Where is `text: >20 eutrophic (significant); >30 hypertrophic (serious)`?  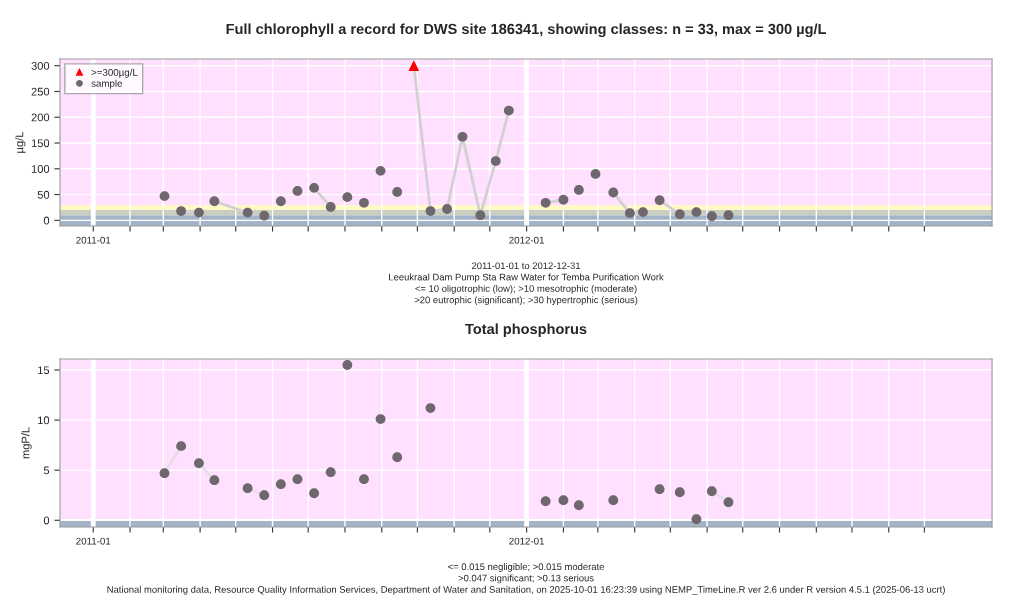
text: >20 eutrophic (significant); >30 hypertrophic (serious) is located at coordinates (526, 301).